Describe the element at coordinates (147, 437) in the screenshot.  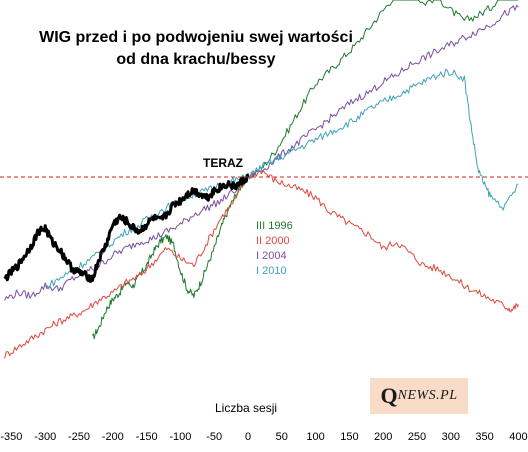
I see `x-tick-label: -150` at that location.